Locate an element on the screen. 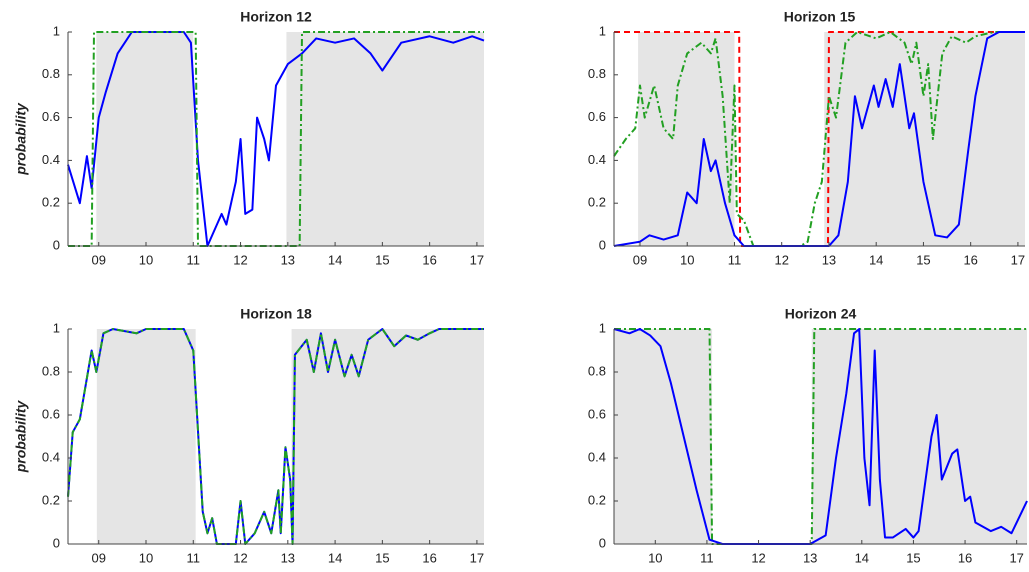 This screenshot has width=1029, height=572. panel-title: Horizon 18 is located at coordinates (276, 314).